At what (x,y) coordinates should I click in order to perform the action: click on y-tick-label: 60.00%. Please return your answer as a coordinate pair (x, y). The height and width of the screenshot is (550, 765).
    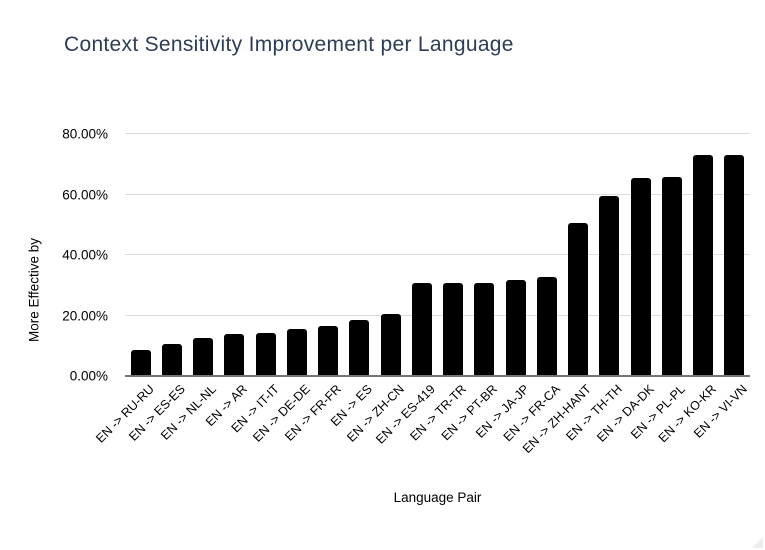
    Looking at the image, I should click on (85, 194).